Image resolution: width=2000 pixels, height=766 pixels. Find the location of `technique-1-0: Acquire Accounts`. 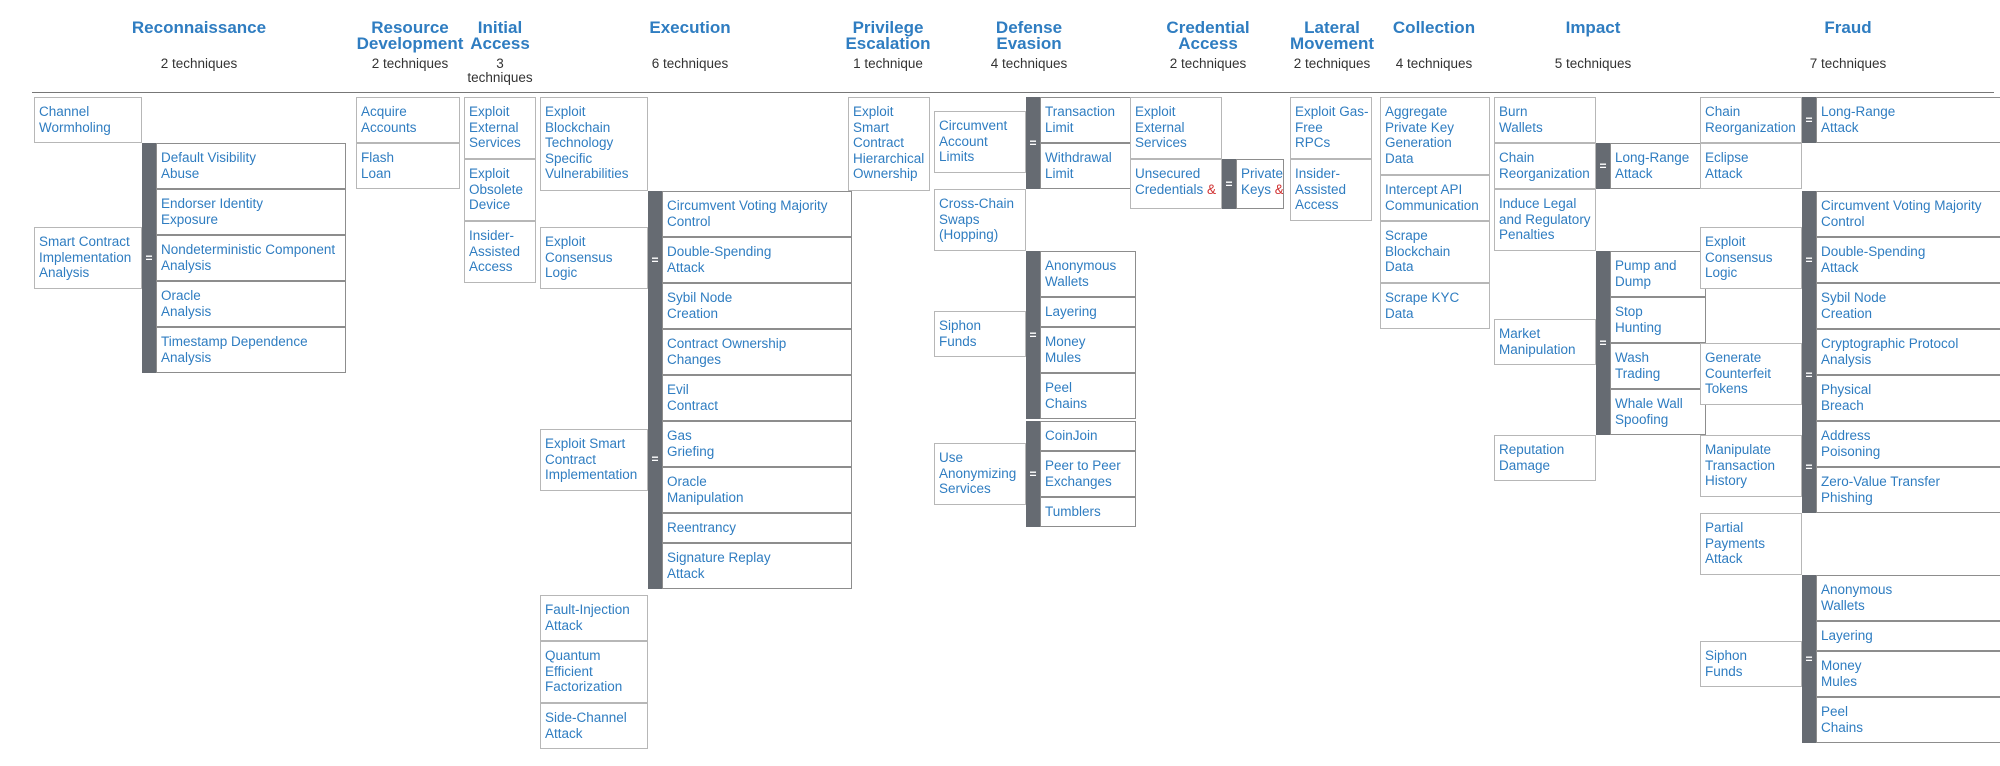

technique-1-0: Acquire Accounts is located at coordinates (408, 120).